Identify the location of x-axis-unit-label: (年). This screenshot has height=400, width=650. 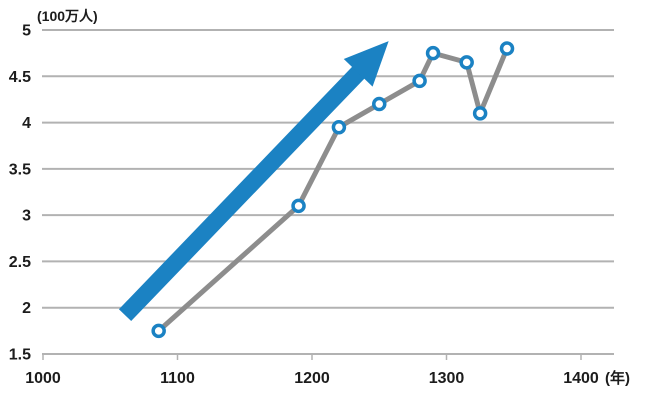
(617, 378).